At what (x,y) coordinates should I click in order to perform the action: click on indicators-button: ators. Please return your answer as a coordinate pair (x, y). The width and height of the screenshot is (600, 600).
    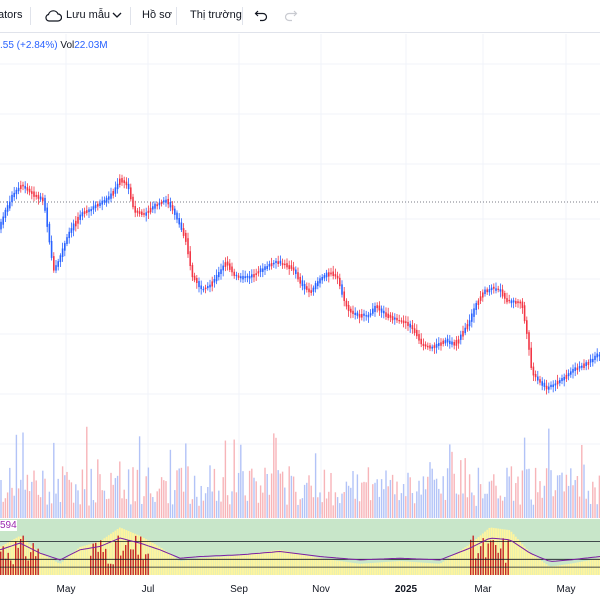
    Looking at the image, I should click on (11, 15).